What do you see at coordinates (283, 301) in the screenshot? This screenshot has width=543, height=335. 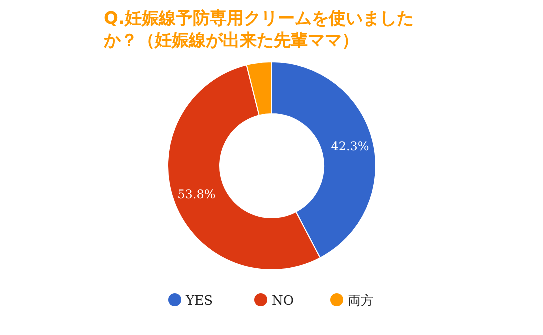 I see `legend-label: NO` at bounding box center [283, 301].